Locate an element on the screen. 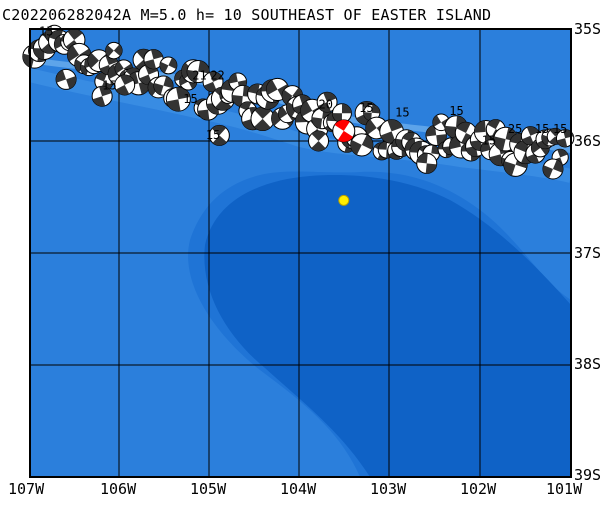  depth-label-4: 15 is located at coordinates (402, 112).